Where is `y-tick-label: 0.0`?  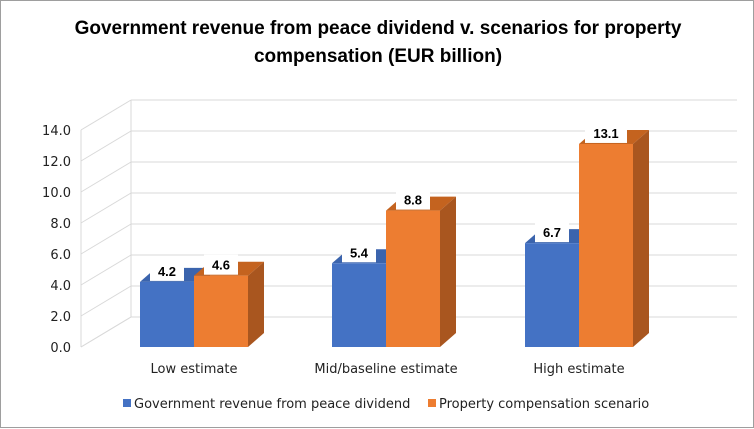 y-tick-label: 0.0 is located at coordinates (60, 348).